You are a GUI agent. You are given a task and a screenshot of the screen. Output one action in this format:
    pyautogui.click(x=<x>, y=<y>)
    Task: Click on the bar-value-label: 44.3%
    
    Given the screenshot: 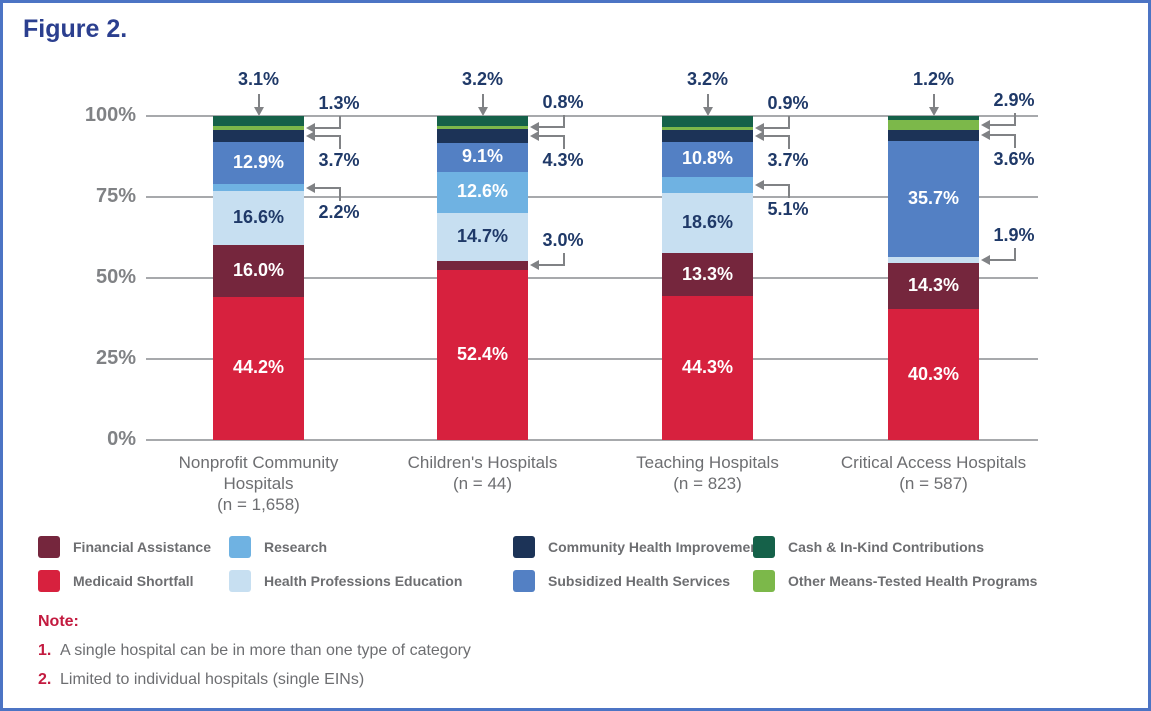 What is the action you would take?
    pyautogui.click(x=707, y=367)
    